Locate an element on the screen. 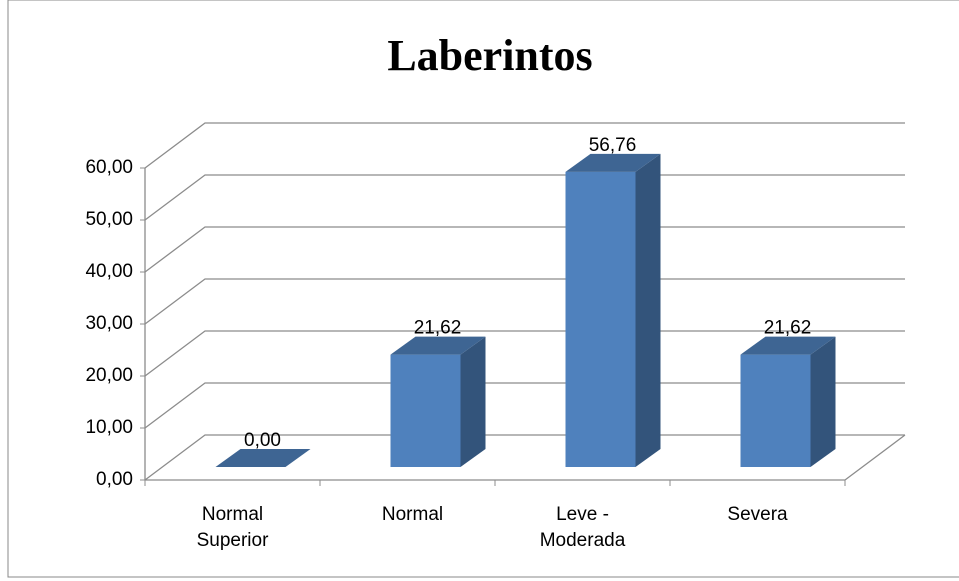  y-tick-label: 50,00 is located at coordinates (109, 219).